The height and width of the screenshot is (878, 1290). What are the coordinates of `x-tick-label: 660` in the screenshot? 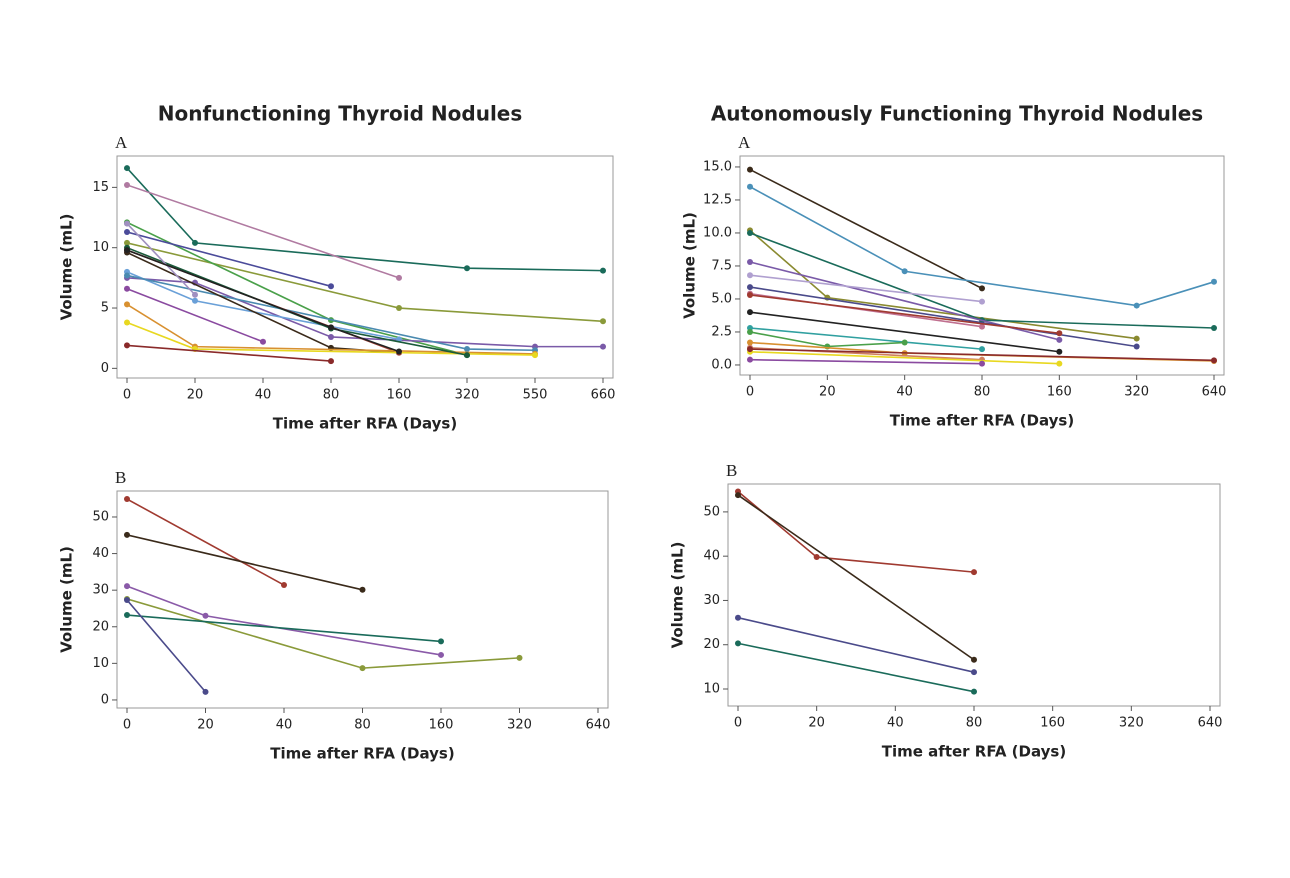 It's located at (603, 395).